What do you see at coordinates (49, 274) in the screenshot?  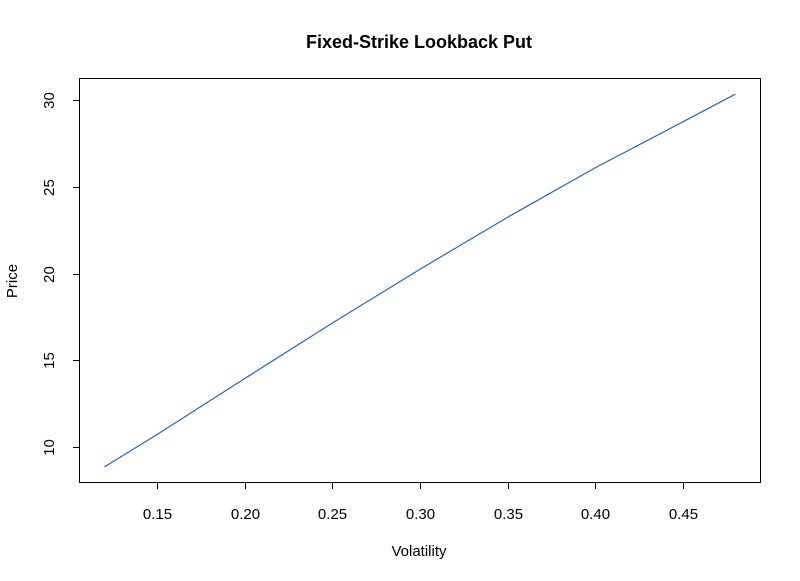 I see `y-tick-label: 20` at bounding box center [49, 274].